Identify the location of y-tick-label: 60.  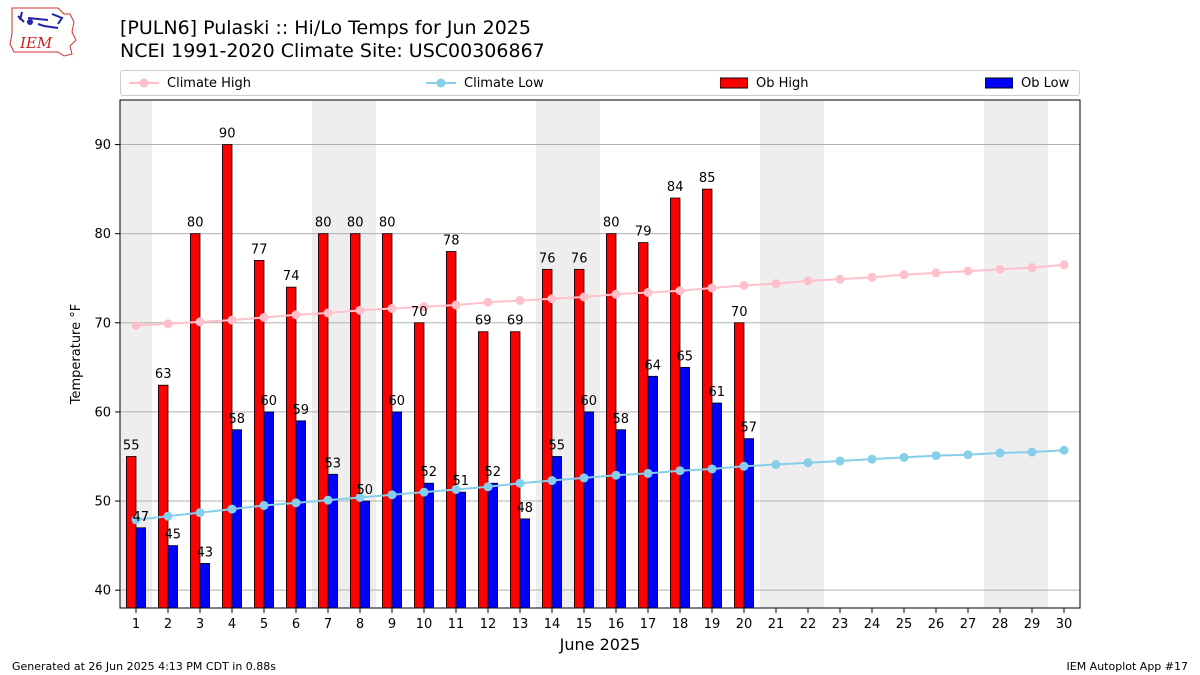
(102, 412).